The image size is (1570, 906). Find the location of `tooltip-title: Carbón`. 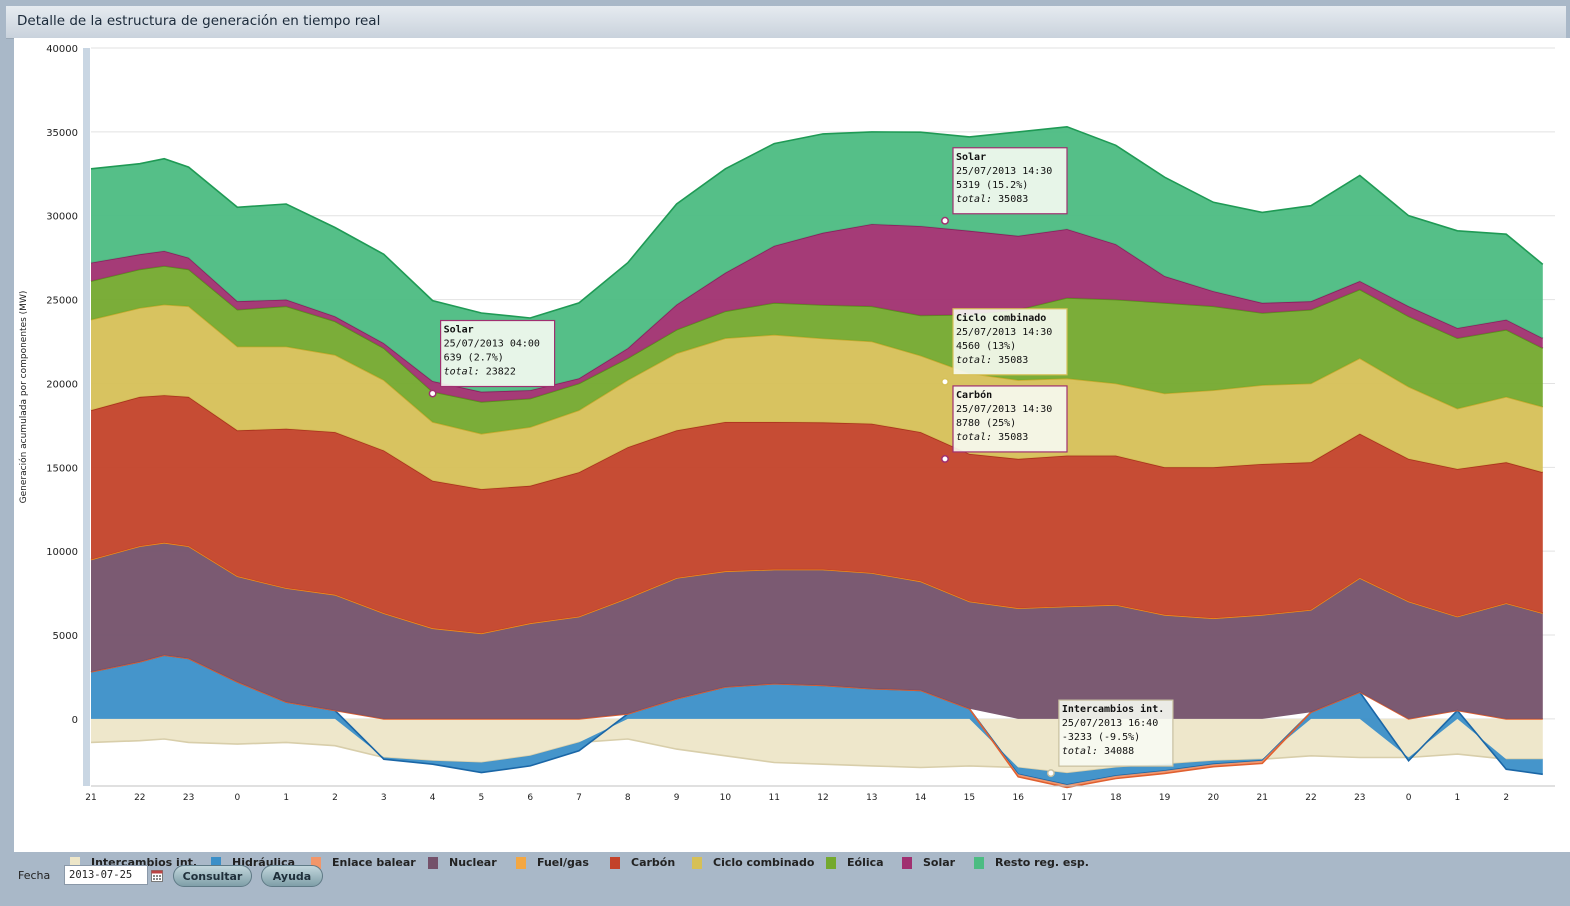

tooltip-title: Carbón is located at coordinates (974, 395).